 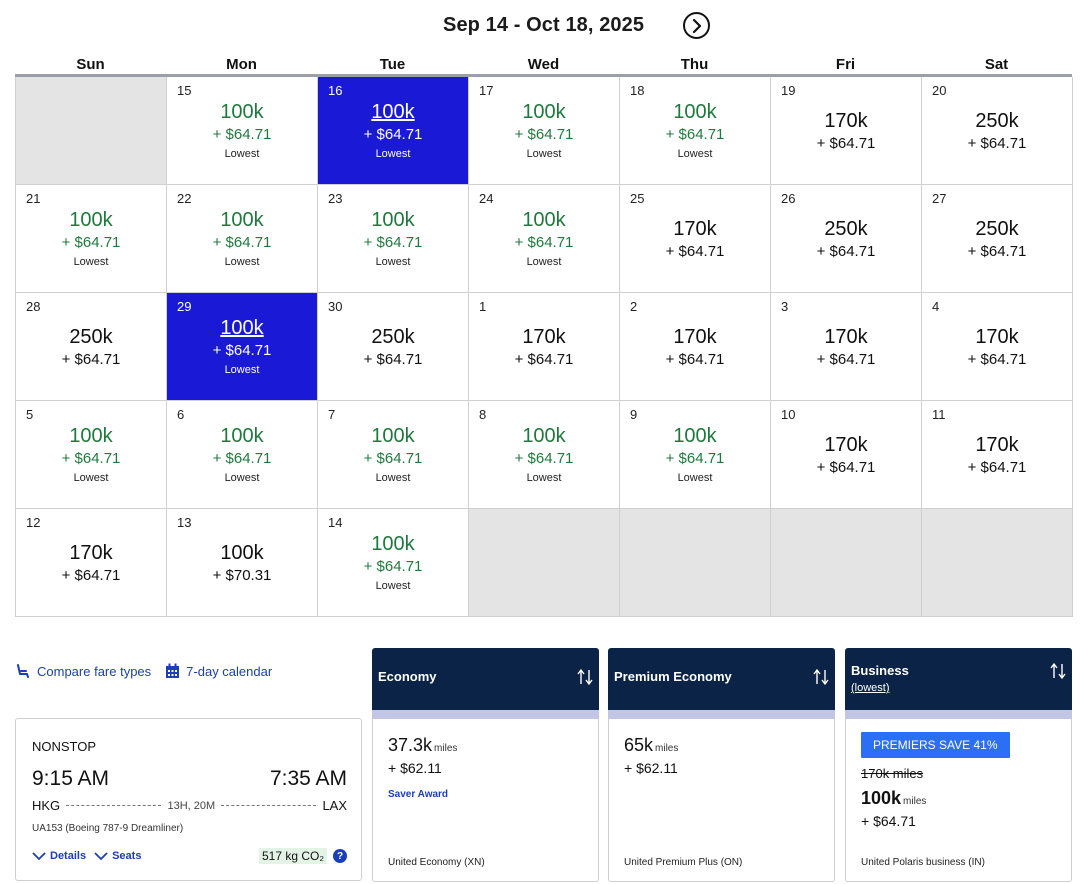 I want to click on origin-airport: HKG, so click(x=46, y=805).